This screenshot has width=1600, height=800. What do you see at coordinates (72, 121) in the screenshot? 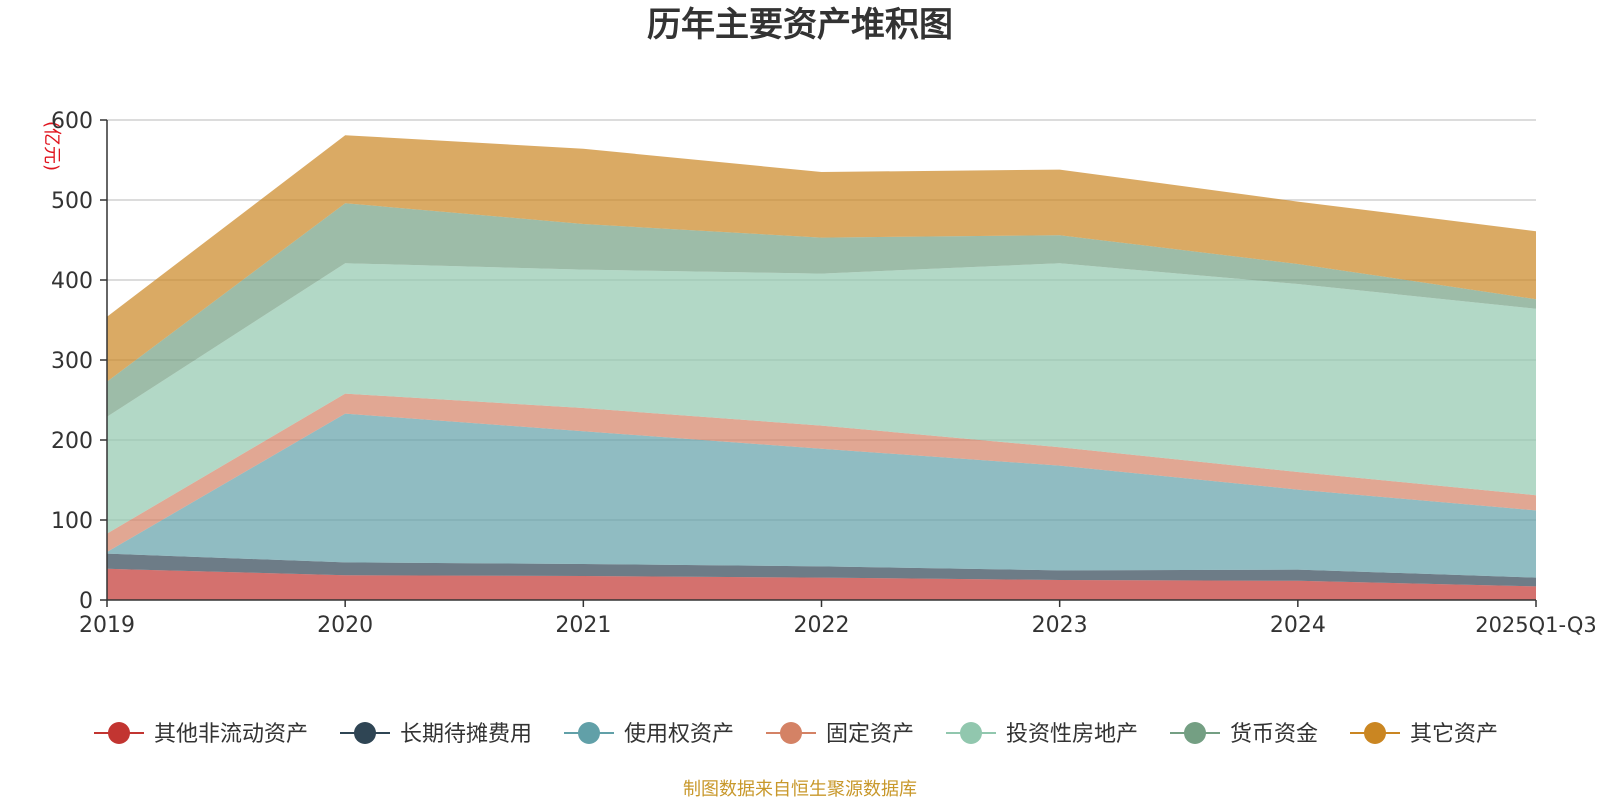
I see `y-tick-label: 600` at bounding box center [72, 121].